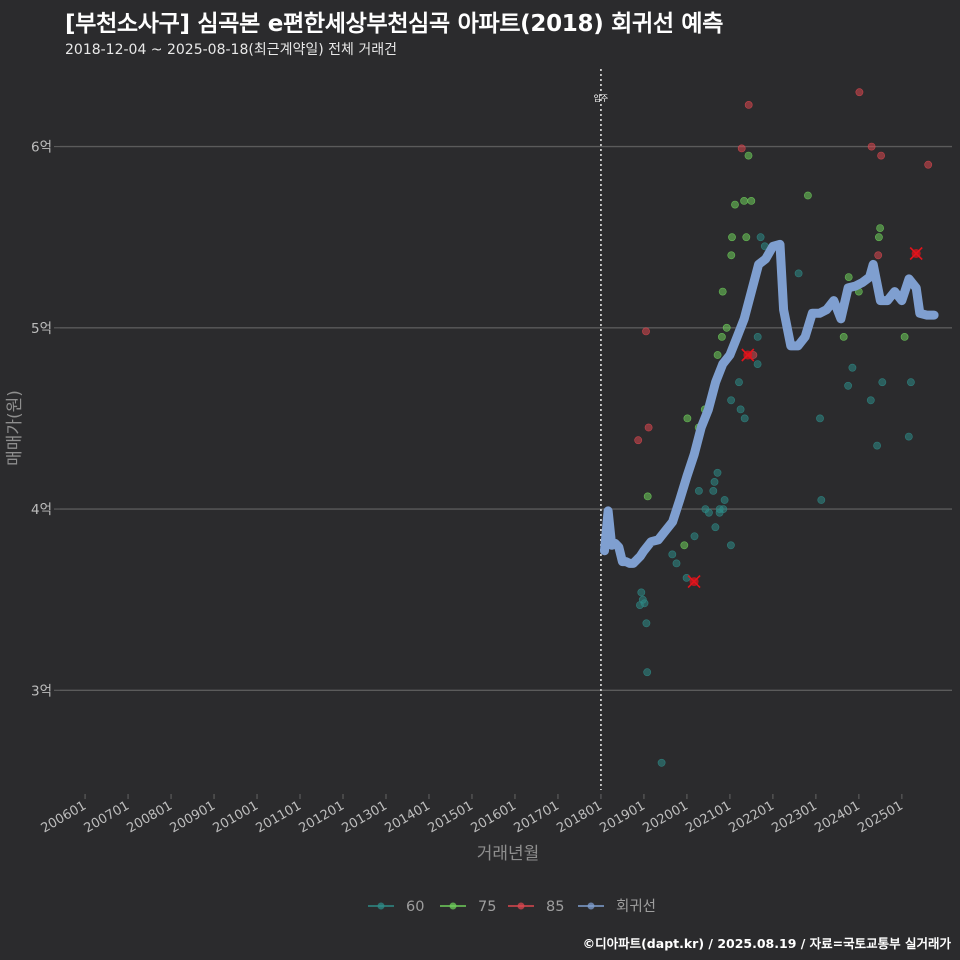  Describe the element at coordinates (231, 50) in the screenshot. I see `chart-subtitle: 2018-12-04 ~ 2025-08-18(최근계약일) 전체 거래건` at that location.